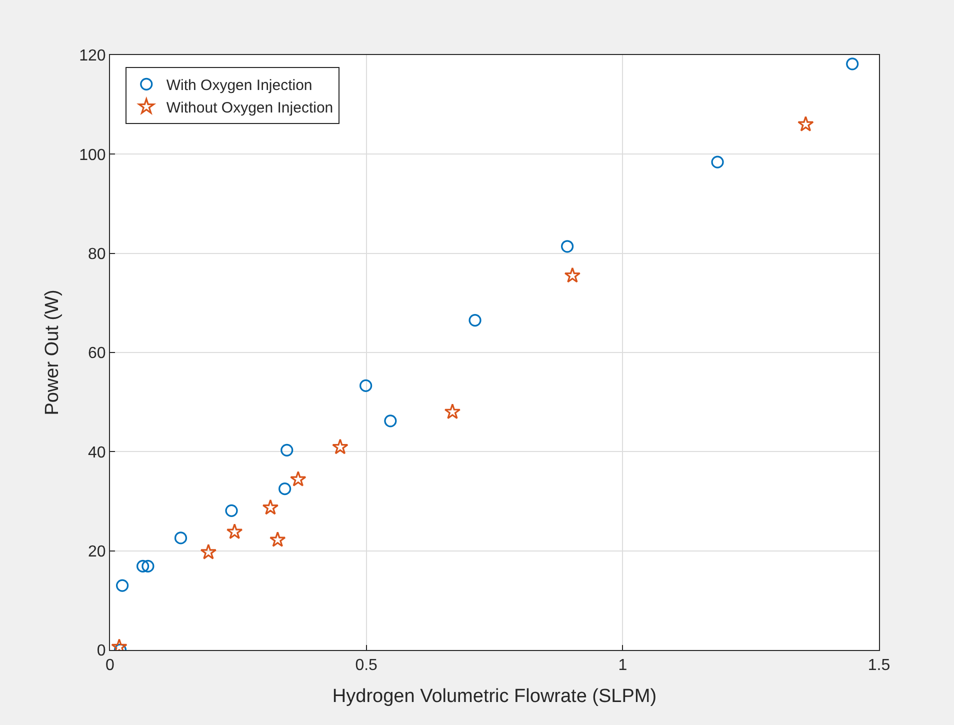 This screenshot has height=725, width=954. Describe the element at coordinates (366, 665) in the screenshot. I see `x-tick-label: 0.5` at that location.